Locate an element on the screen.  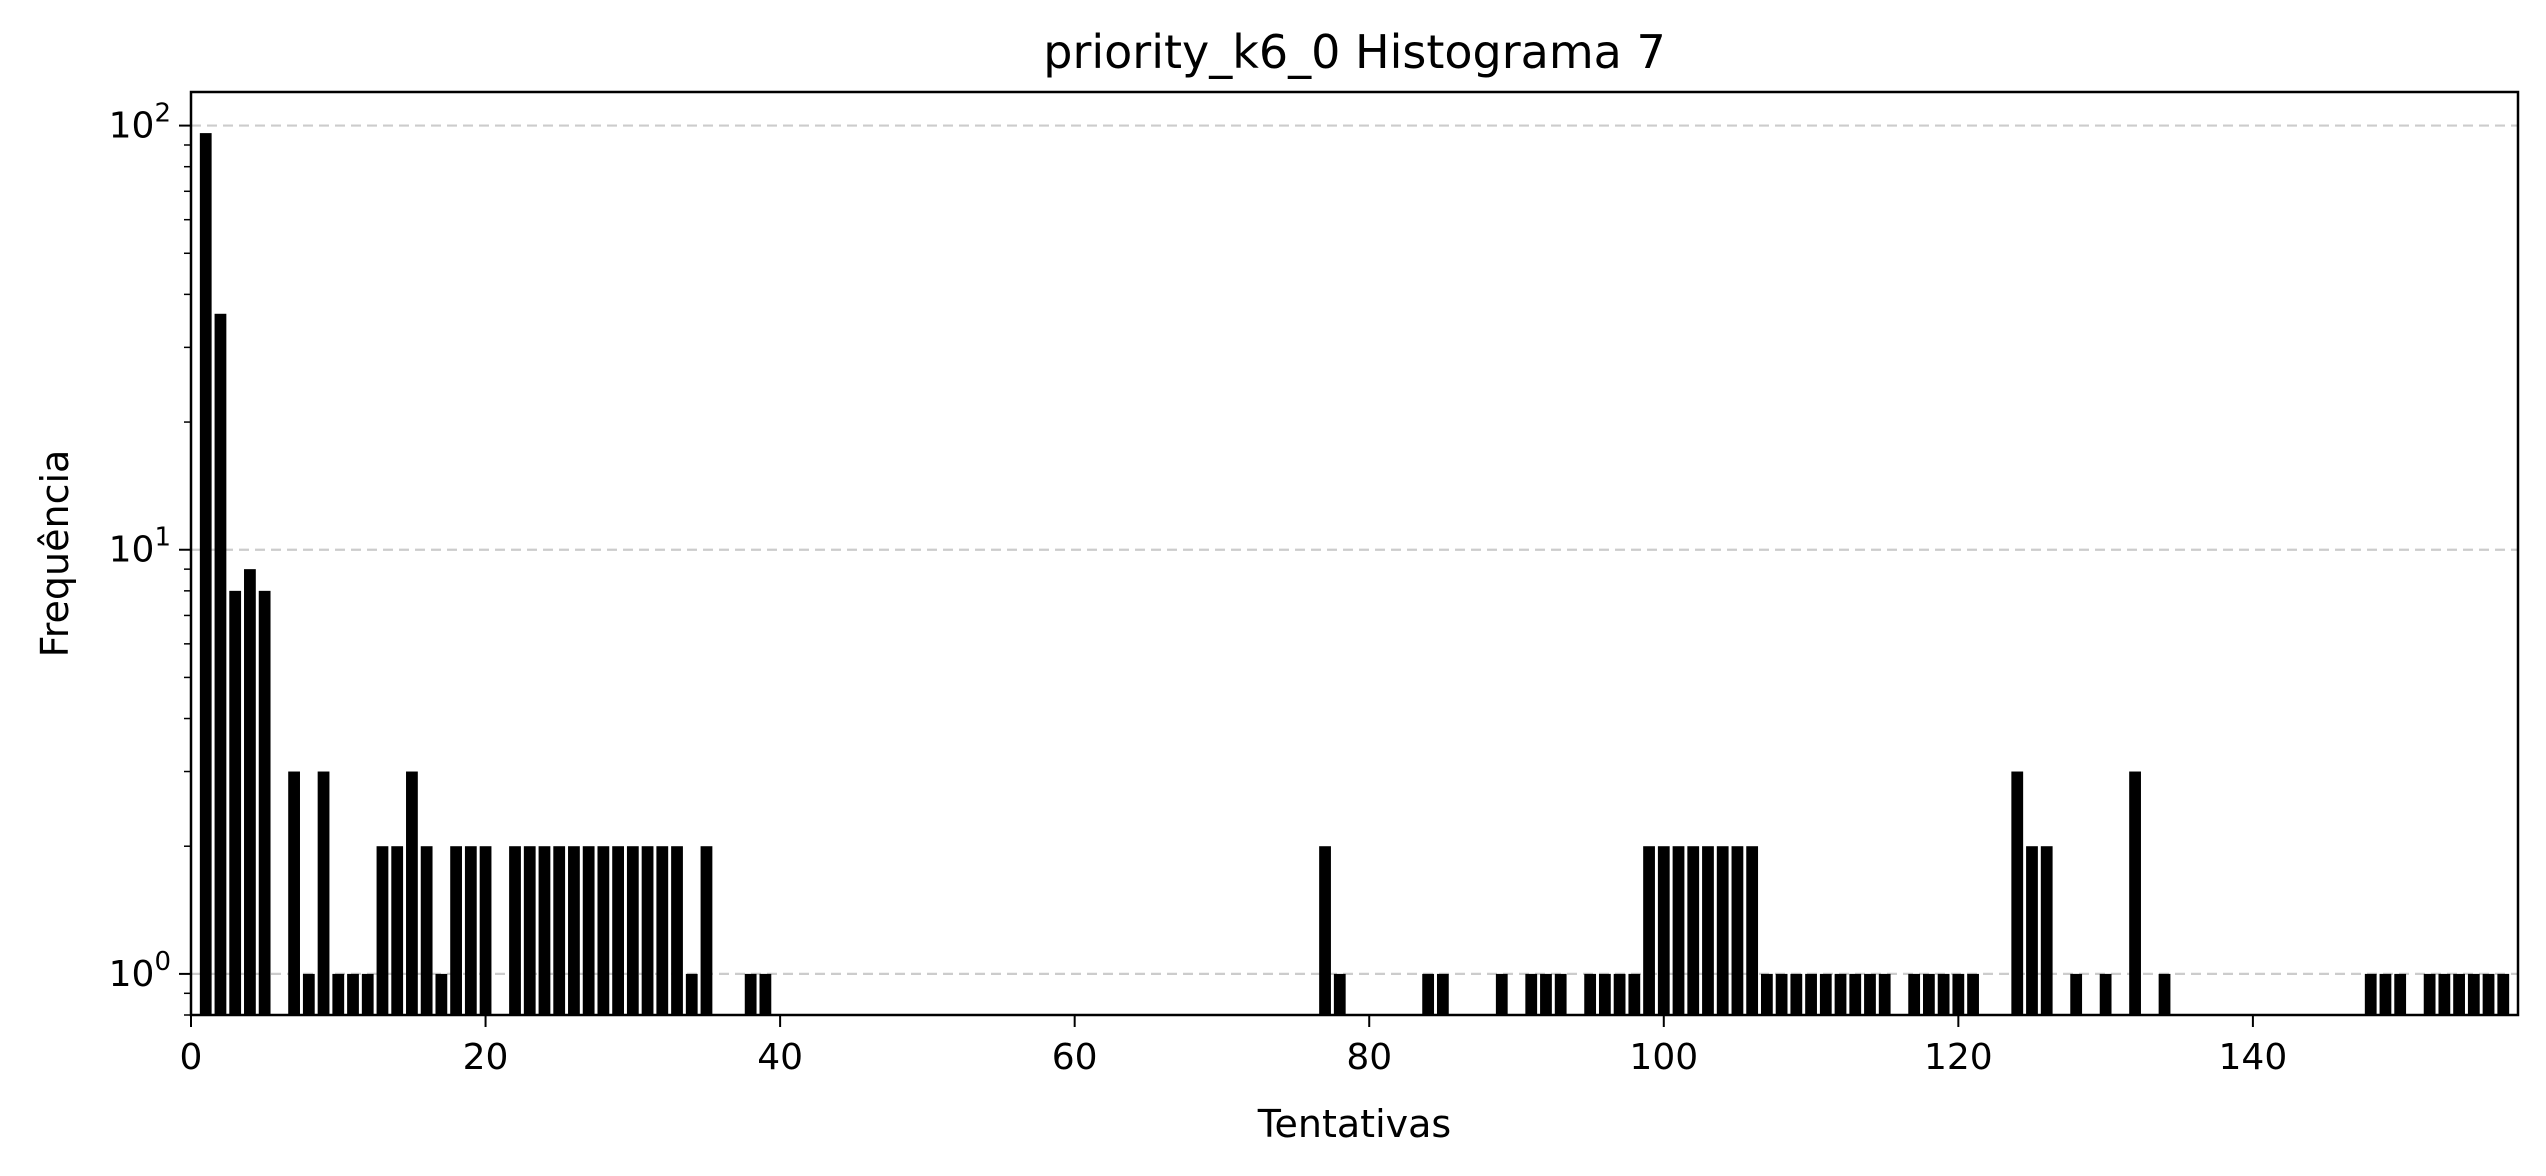
x-tick-label: 60 is located at coordinates (1075, 1057).